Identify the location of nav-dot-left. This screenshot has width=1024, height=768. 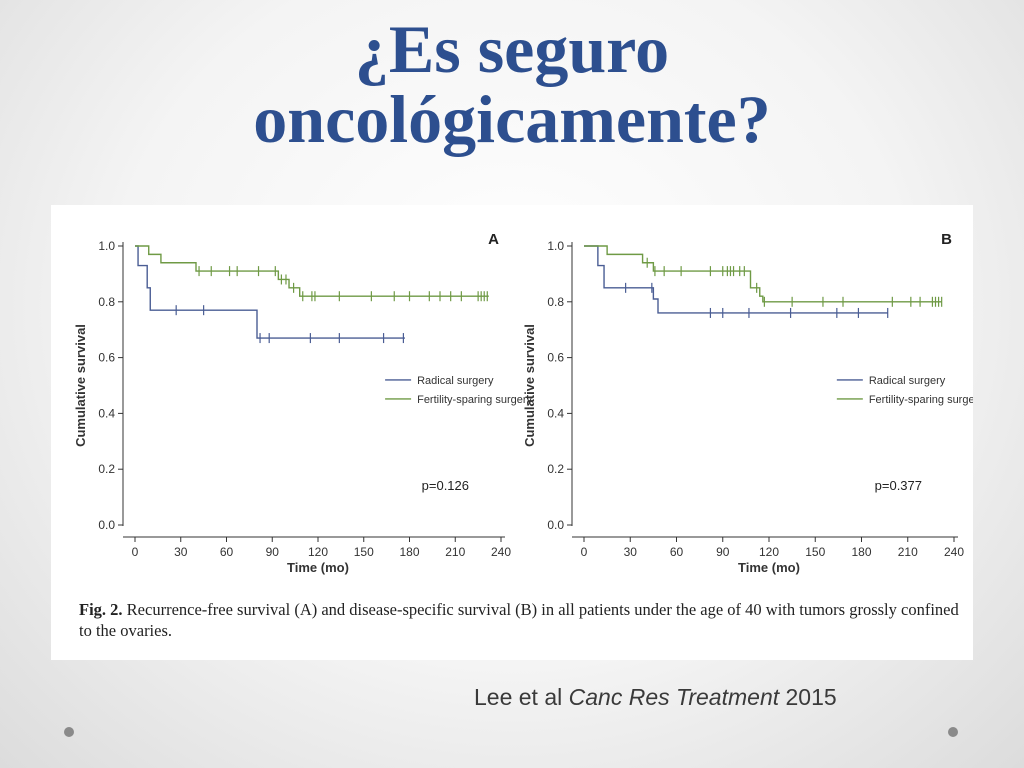
(69, 732).